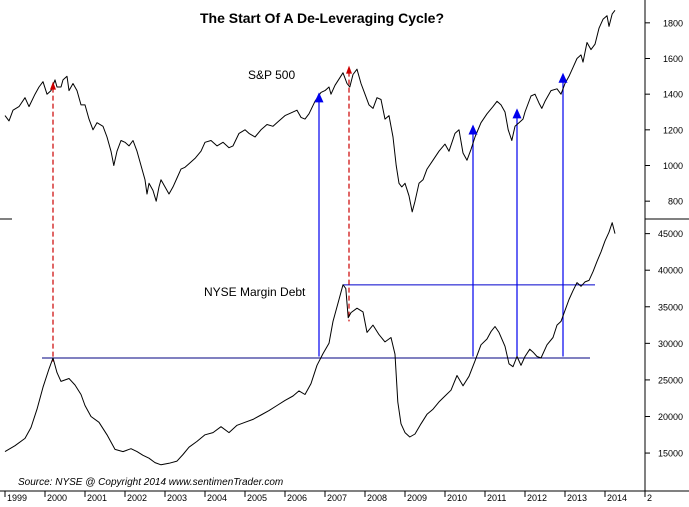 The height and width of the screenshot is (507, 689). I want to click on sp500-label: S&P 500, so click(271, 75).